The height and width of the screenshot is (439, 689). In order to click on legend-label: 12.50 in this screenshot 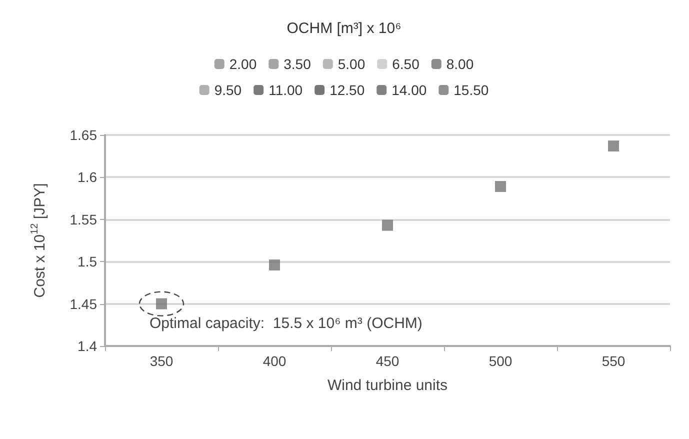, I will do `click(347, 90)`.